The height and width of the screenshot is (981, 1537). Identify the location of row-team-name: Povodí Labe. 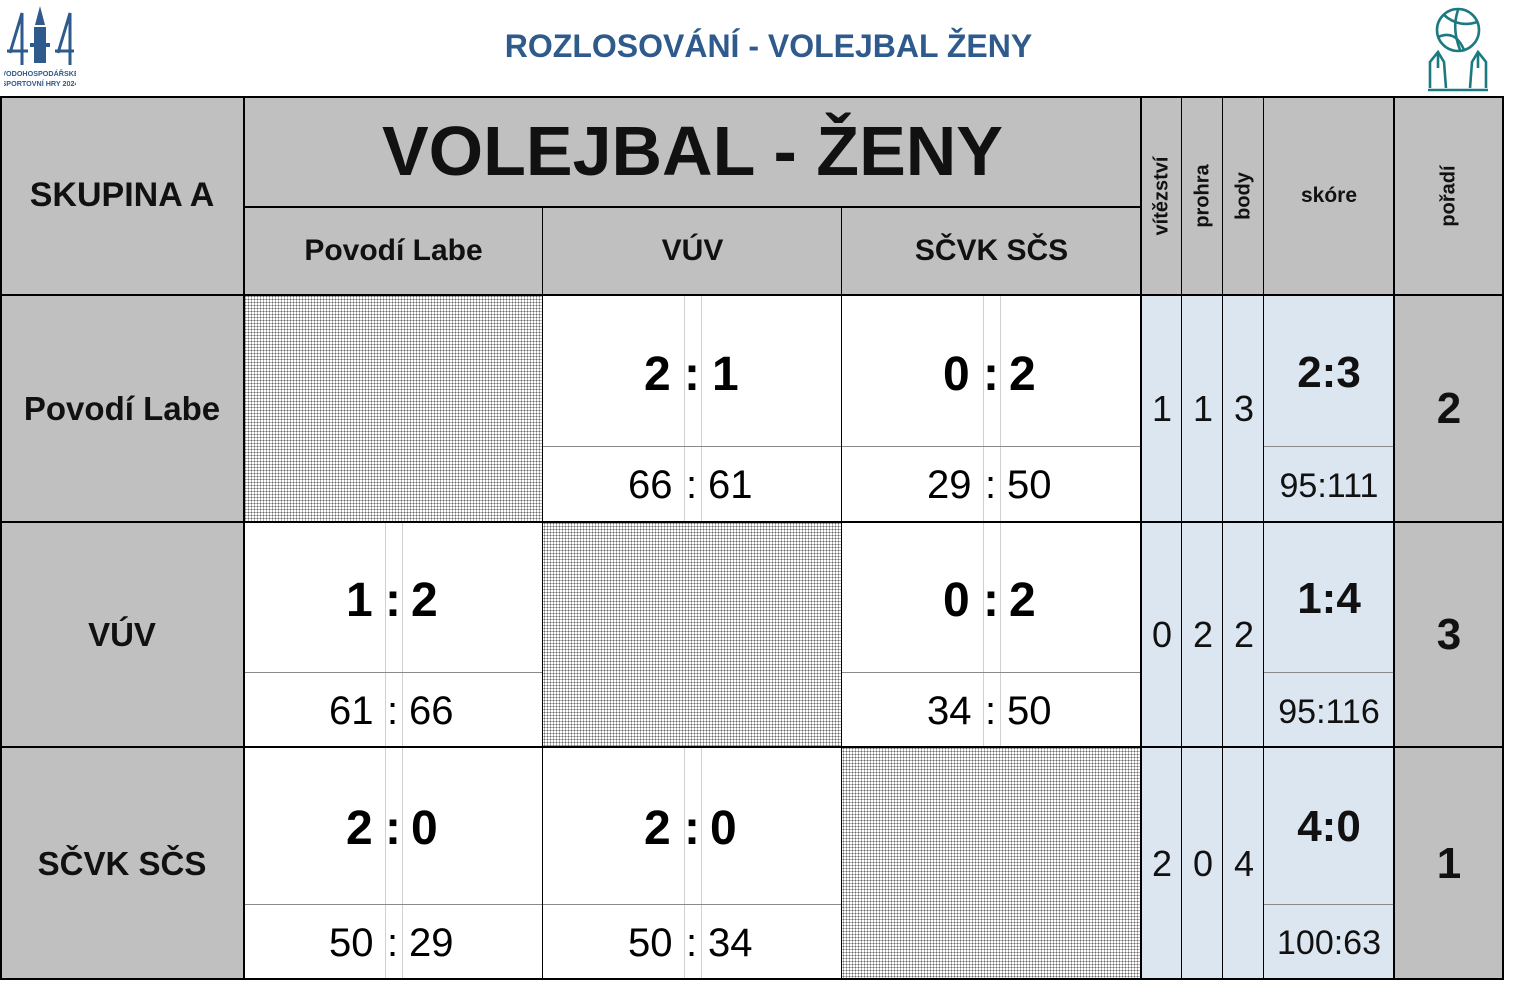
(122, 408).